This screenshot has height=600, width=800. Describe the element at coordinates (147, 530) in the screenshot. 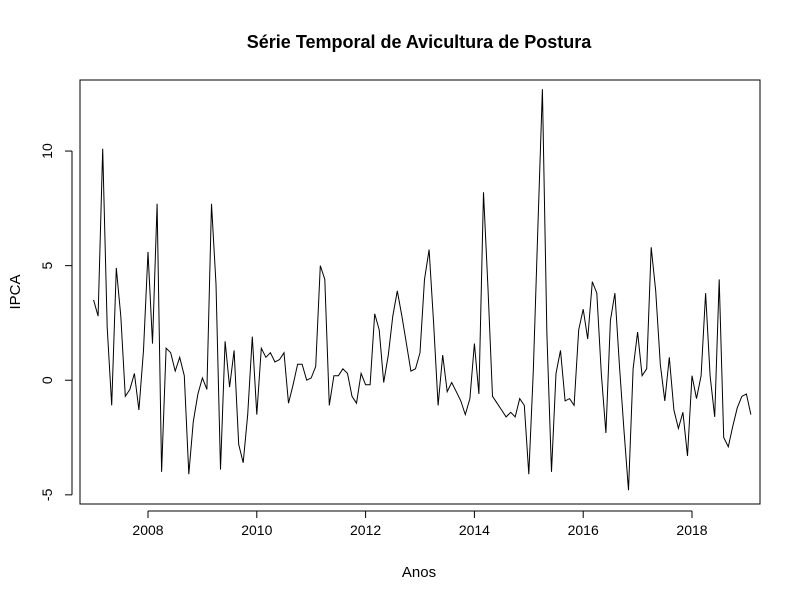

I see `x-tick-label: 2008` at that location.